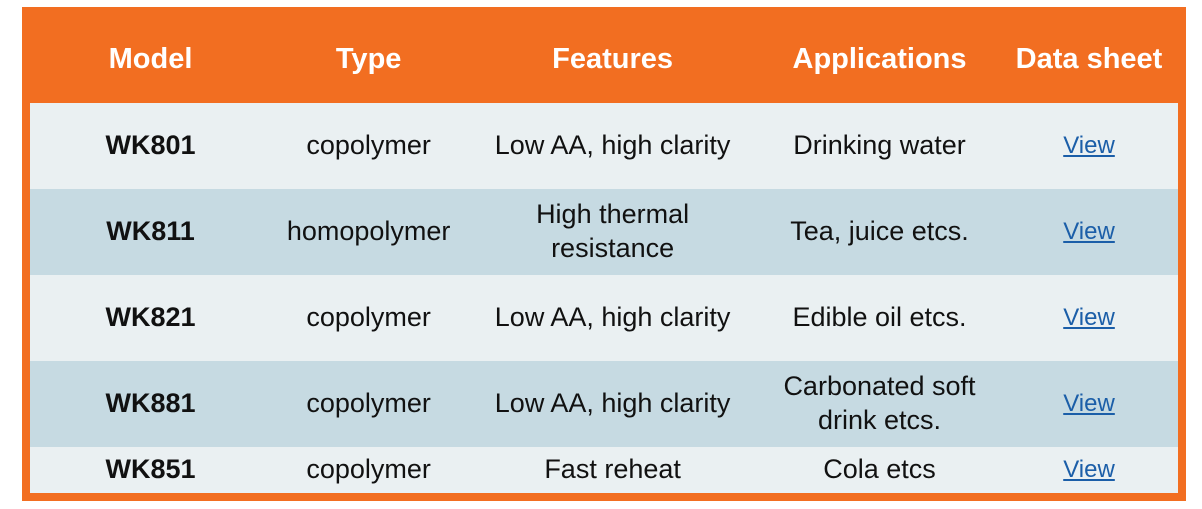 The height and width of the screenshot is (509, 1202). What do you see at coordinates (1089, 58) in the screenshot?
I see `header-data-sheet: Data sheet` at bounding box center [1089, 58].